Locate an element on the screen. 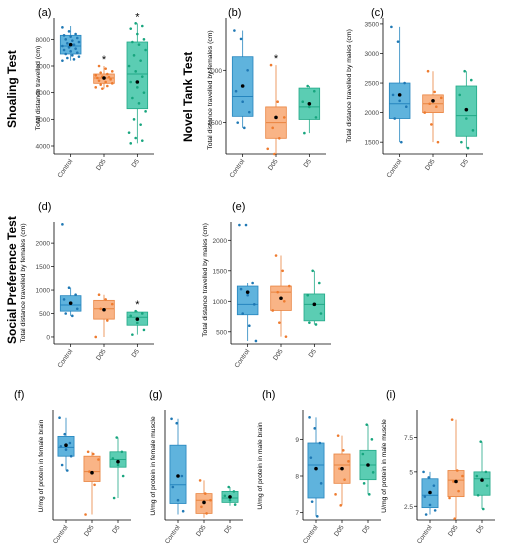  y-tick-label: 8000 is located at coordinates (43, 40).